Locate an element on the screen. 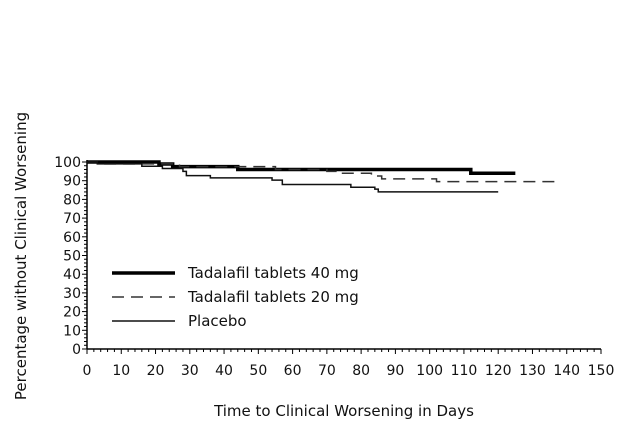  y-tick-label: 30 is located at coordinates (72, 294).